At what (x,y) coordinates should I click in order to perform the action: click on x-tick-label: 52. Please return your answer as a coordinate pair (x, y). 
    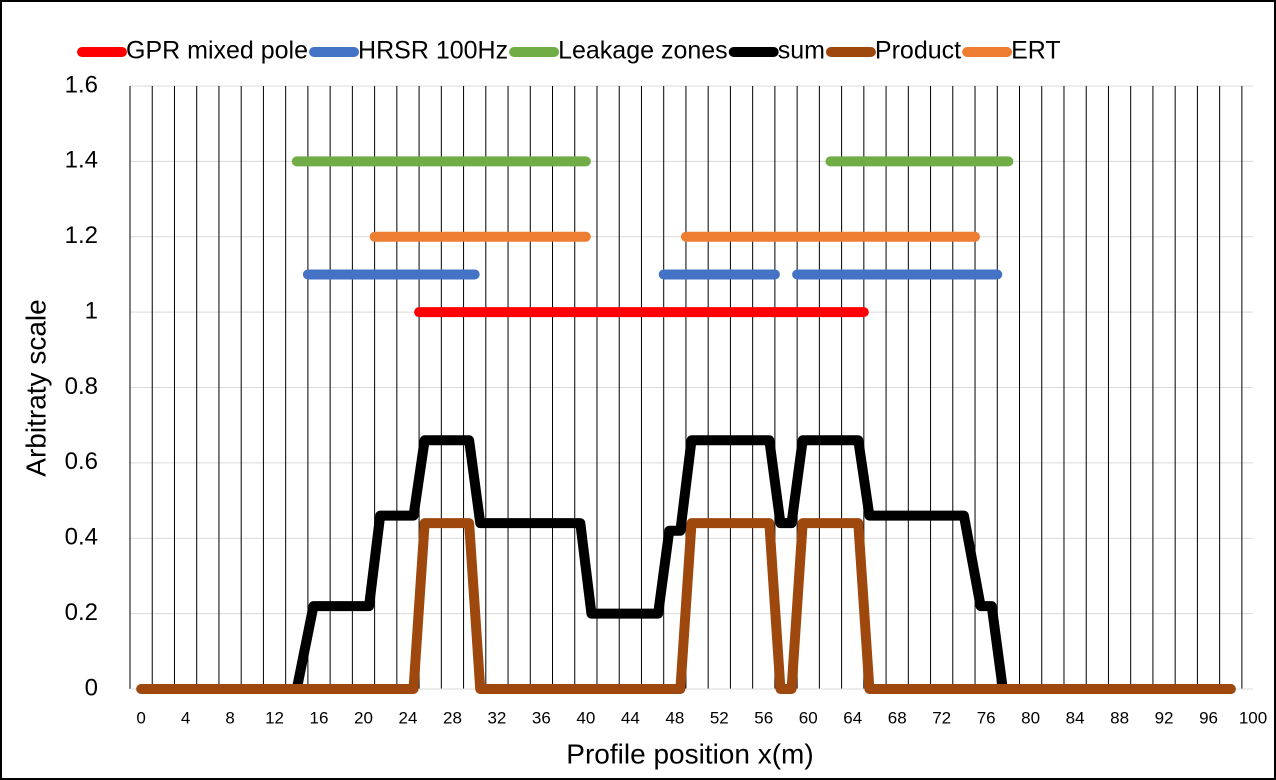
    Looking at the image, I should click on (719, 717).